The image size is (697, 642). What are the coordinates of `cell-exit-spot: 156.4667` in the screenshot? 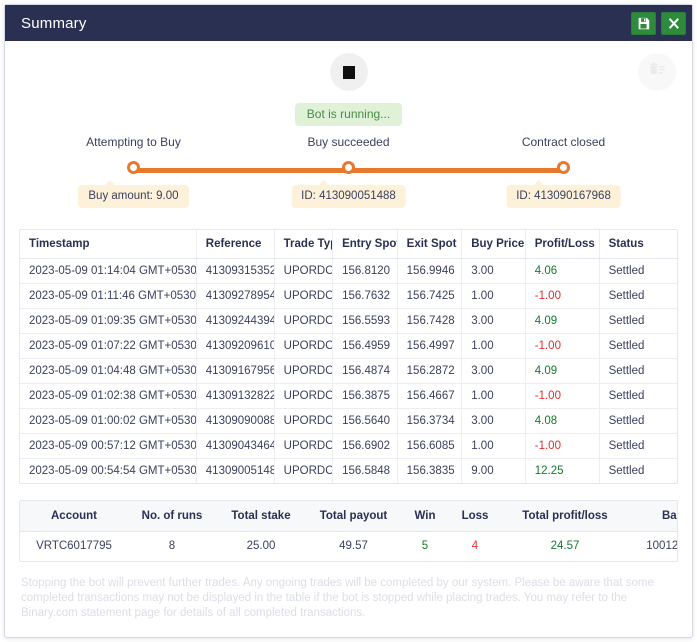 It's located at (430, 396).